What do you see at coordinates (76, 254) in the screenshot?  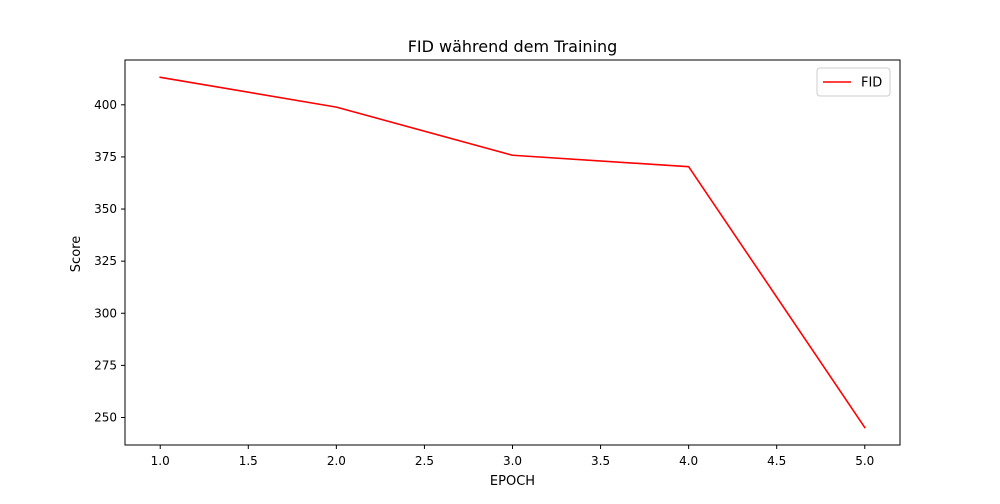 I see `y-axis-label: Score` at bounding box center [76, 254].